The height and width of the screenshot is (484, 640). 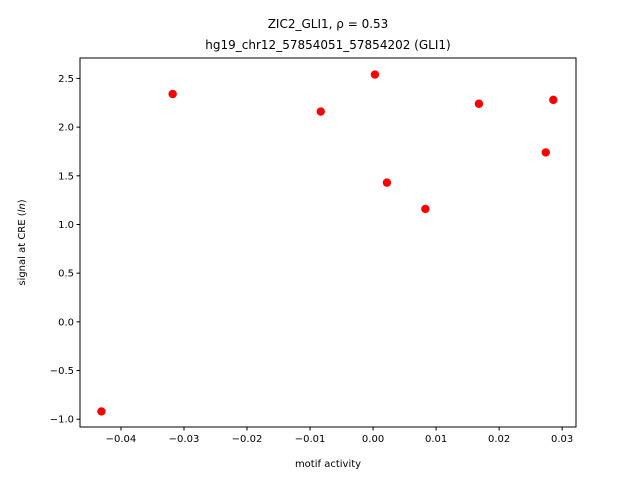 What do you see at coordinates (66, 322) in the screenshot?
I see `y-tick-label: 0.0` at bounding box center [66, 322].